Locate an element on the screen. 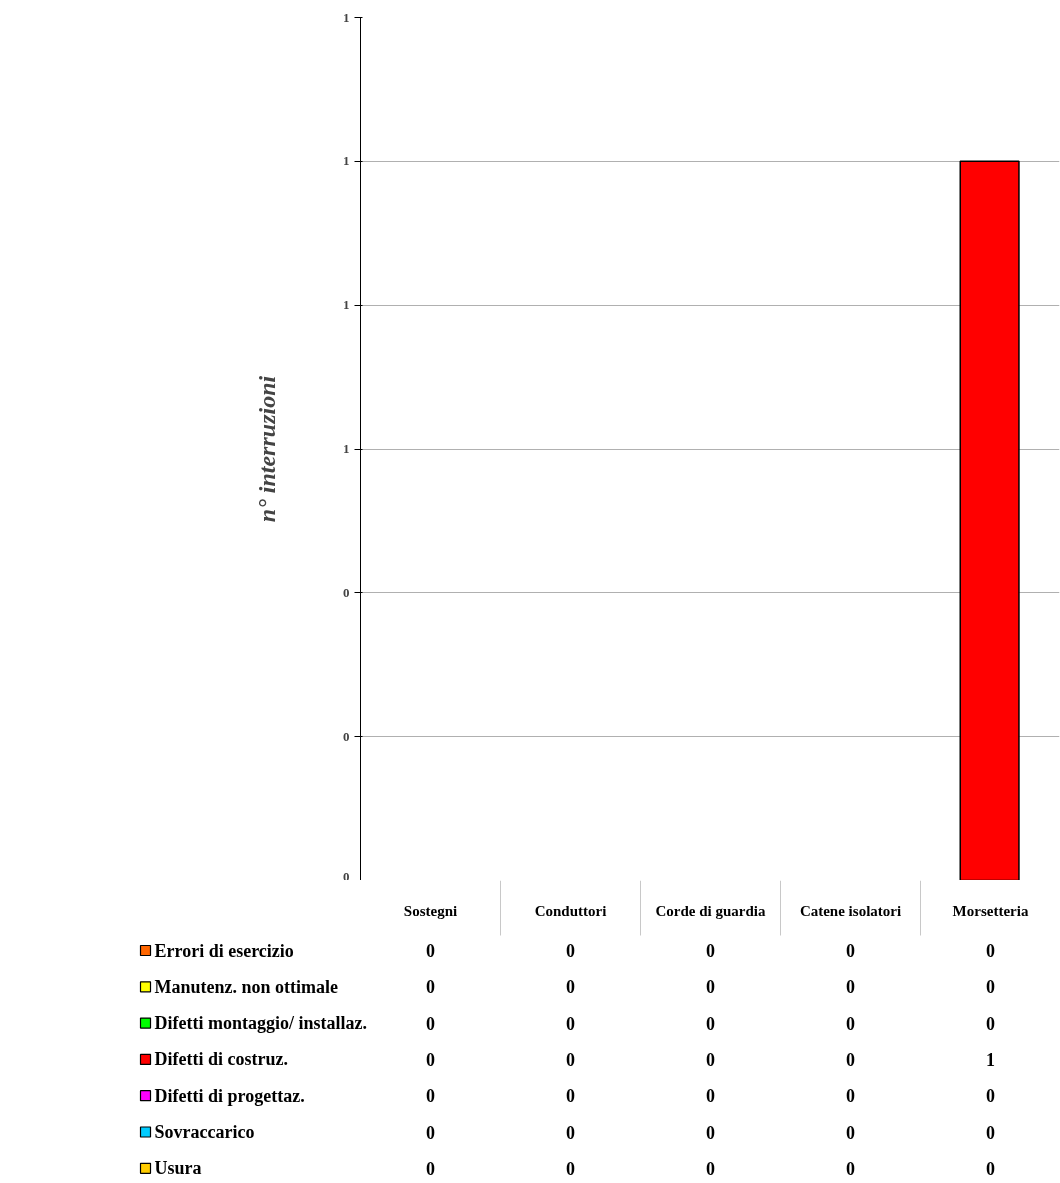 This screenshot has height=1183, width=1060. data-label: 1 is located at coordinates (990, 1059).